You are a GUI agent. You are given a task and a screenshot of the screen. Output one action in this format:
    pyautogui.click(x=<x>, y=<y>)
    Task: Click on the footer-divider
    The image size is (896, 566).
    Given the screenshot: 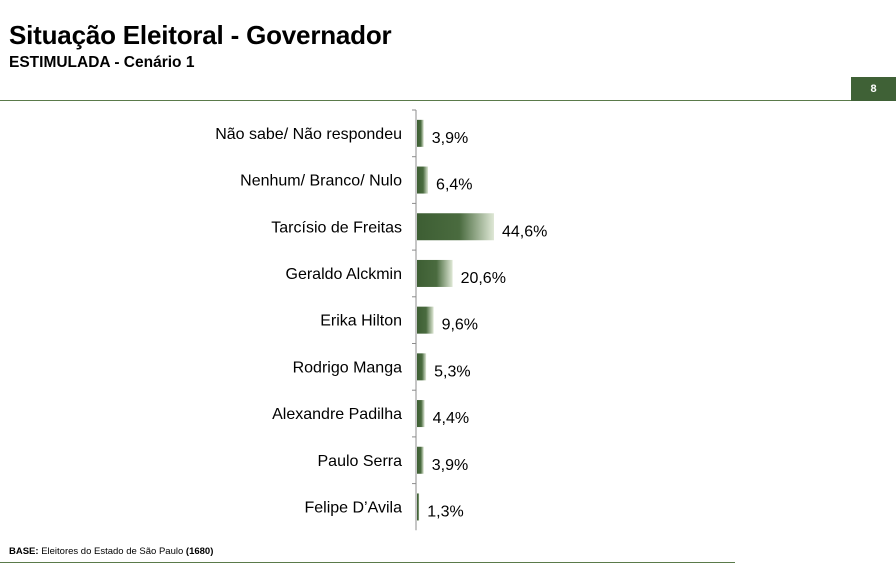 What is the action you would take?
    pyautogui.click(x=367, y=562)
    